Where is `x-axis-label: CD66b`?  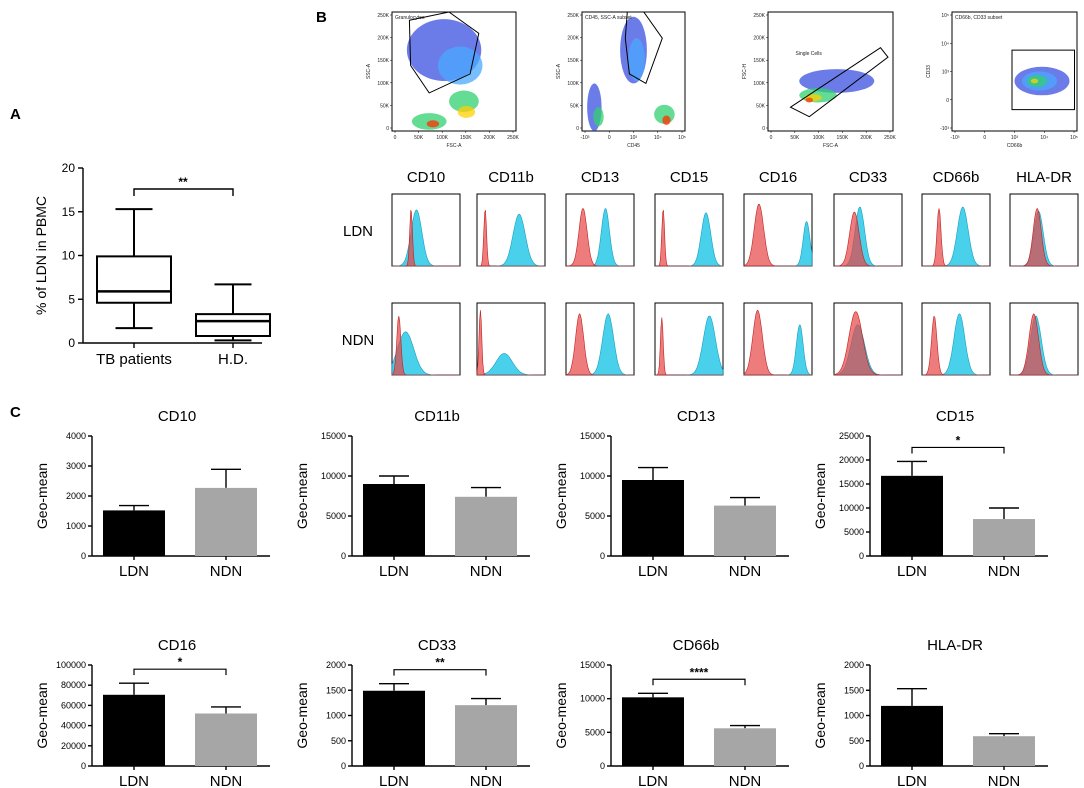
x-axis-label: CD66b is located at coordinates (1015, 146).